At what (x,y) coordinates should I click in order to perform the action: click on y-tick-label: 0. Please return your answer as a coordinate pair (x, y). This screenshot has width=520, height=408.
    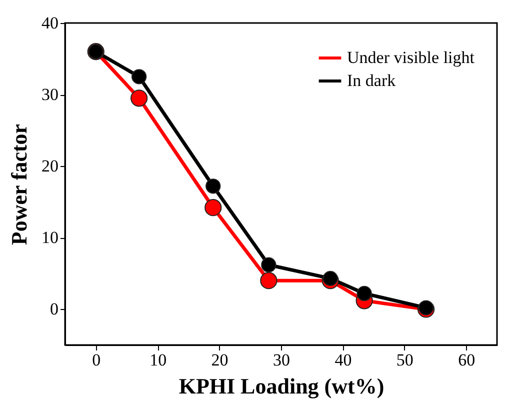
    Looking at the image, I should click on (54, 309).